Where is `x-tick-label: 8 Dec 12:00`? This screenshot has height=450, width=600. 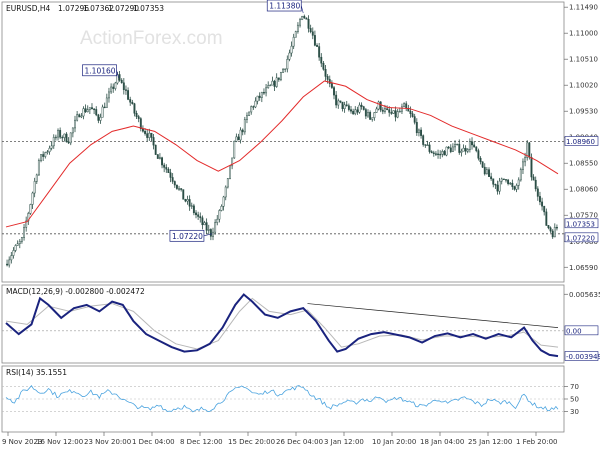 x-tick-label: 8 Dec 12:00 is located at coordinates (201, 442).